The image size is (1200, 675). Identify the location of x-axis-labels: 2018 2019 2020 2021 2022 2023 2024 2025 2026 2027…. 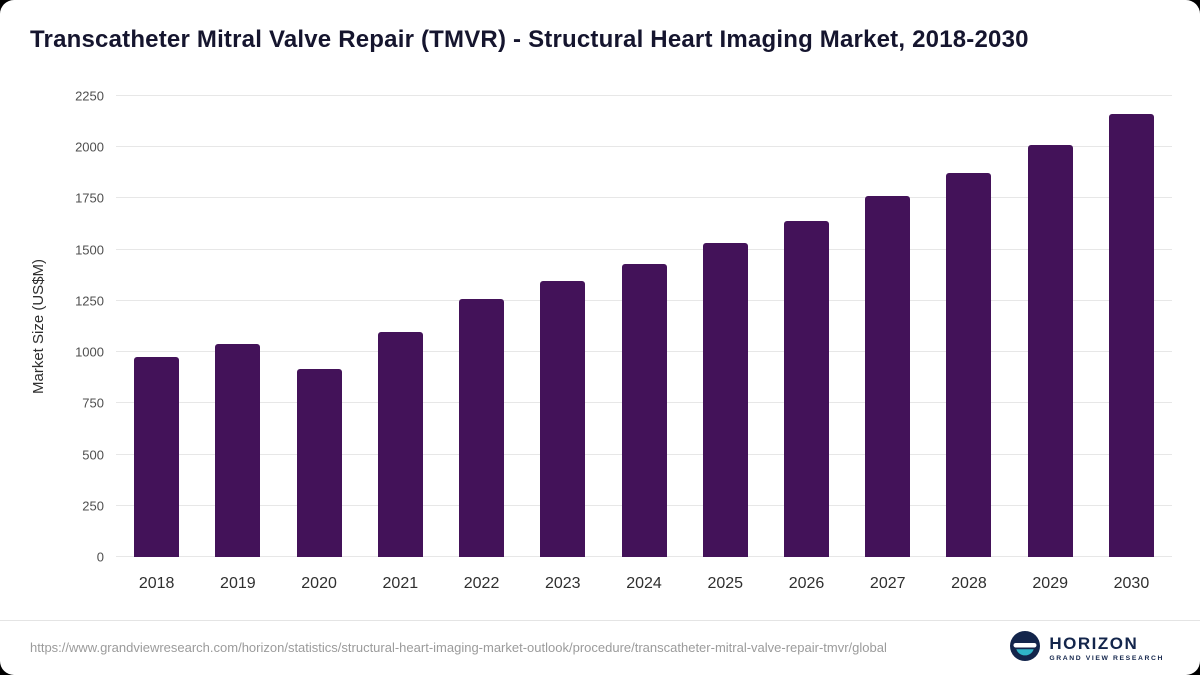
(644, 576).